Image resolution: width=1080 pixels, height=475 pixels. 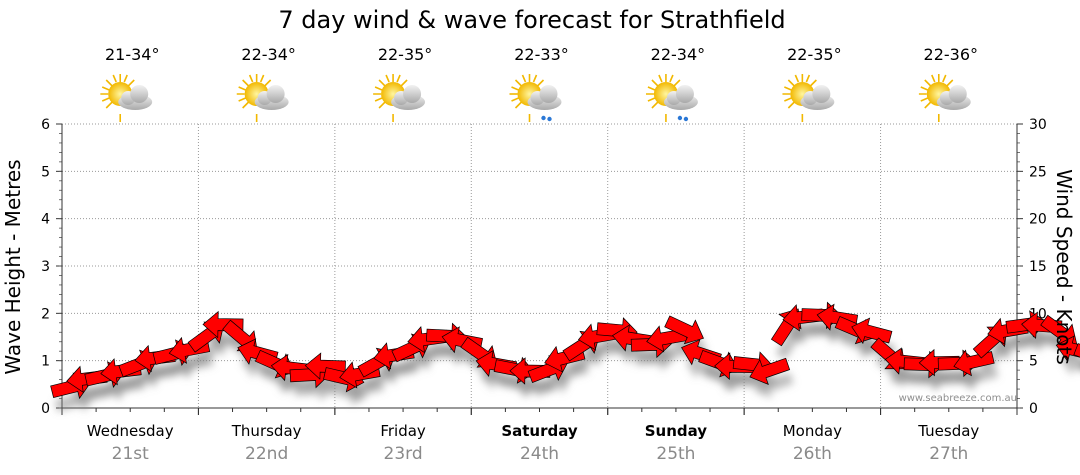 What do you see at coordinates (948, 431) in the screenshot?
I see `day-name-label: Tuesday` at bounding box center [948, 431].